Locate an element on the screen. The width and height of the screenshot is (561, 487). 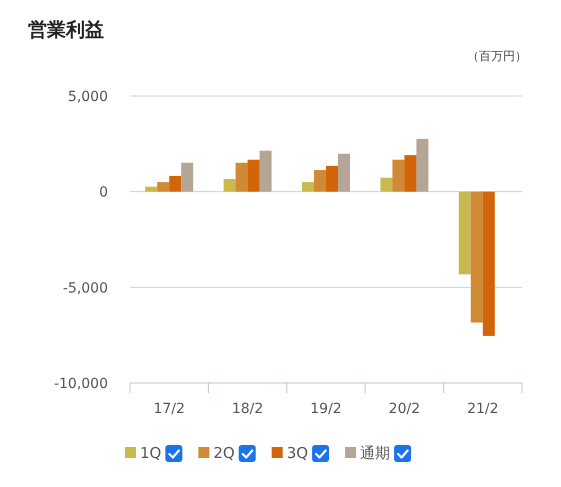
y-tick-label: 5,000 is located at coordinates (88, 97).